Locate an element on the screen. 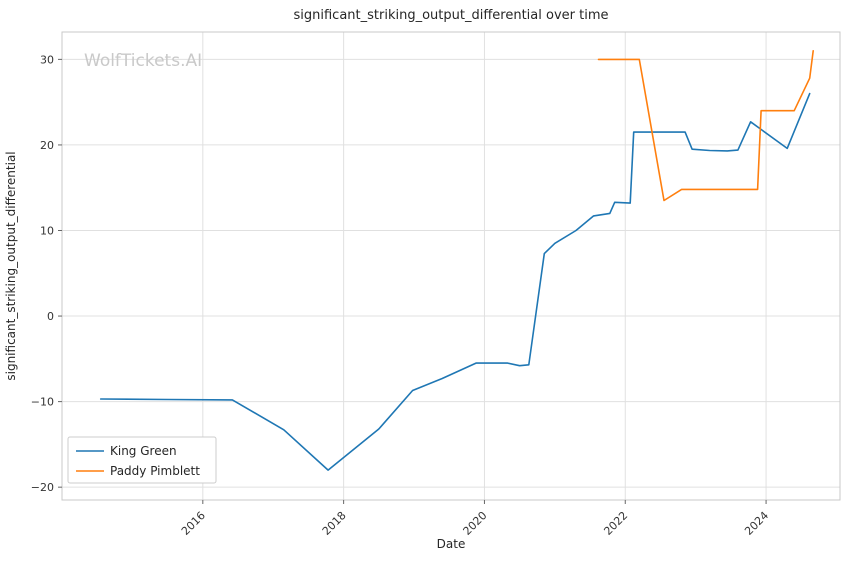  x-tick-label: 2016 is located at coordinates (193, 523).